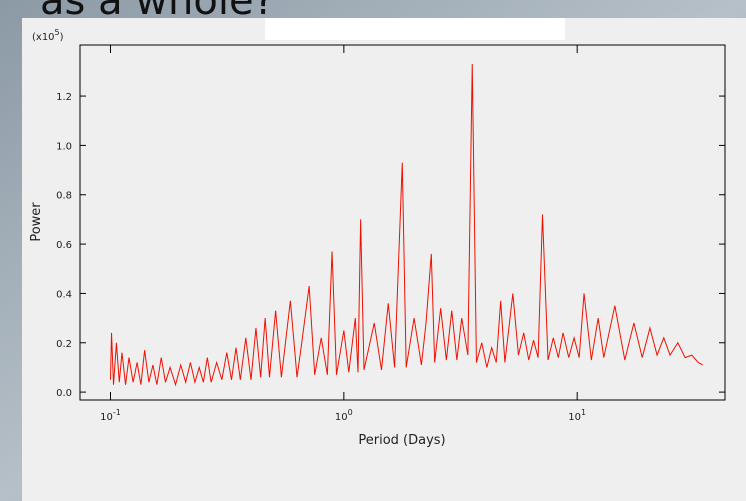  What do you see at coordinates (64, 97) in the screenshot?
I see `y-tick-label: 1.2` at bounding box center [64, 97].